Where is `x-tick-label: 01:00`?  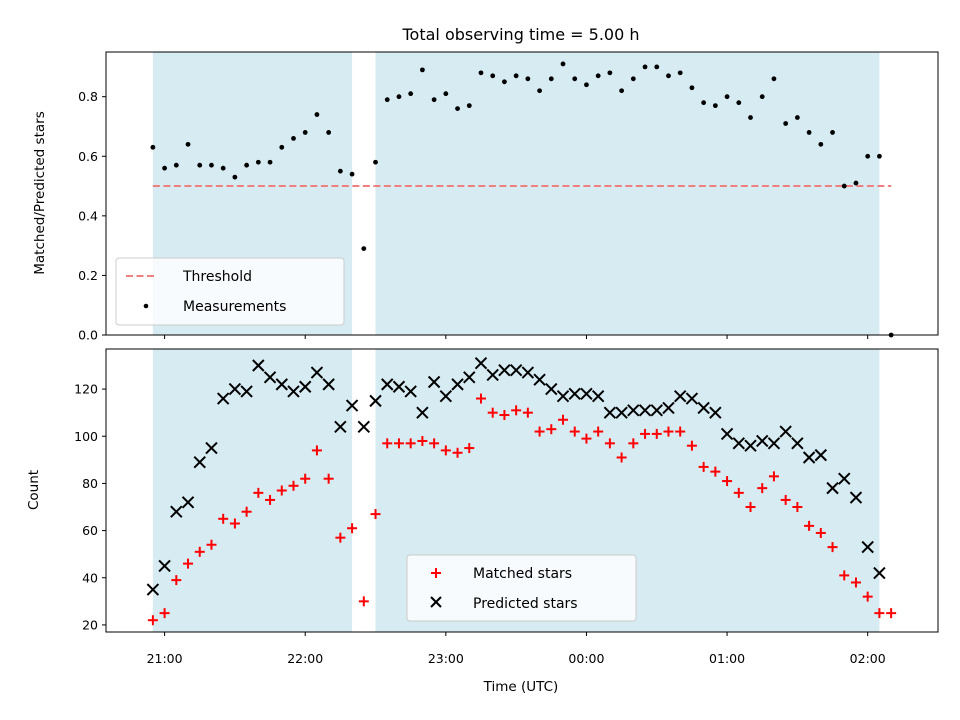 x-tick-label: 01:00 is located at coordinates (727, 658).